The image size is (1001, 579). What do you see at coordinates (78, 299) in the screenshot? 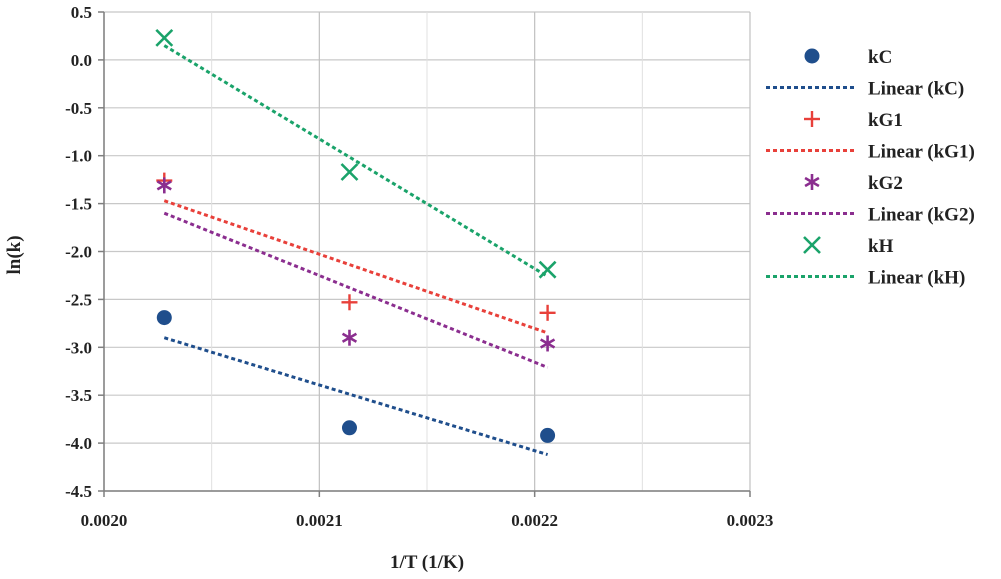
I see `y-tick-label: -2.5` at bounding box center [78, 299].